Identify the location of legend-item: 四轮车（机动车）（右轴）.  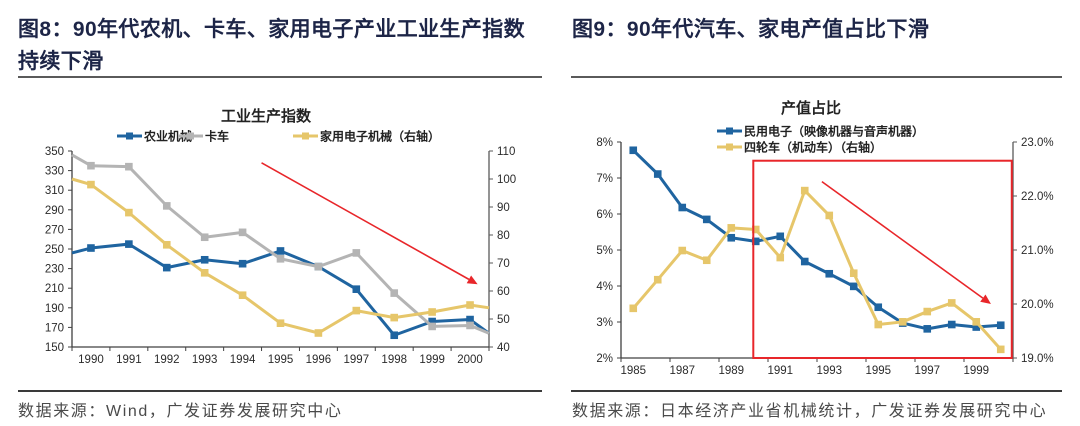
(799, 147).